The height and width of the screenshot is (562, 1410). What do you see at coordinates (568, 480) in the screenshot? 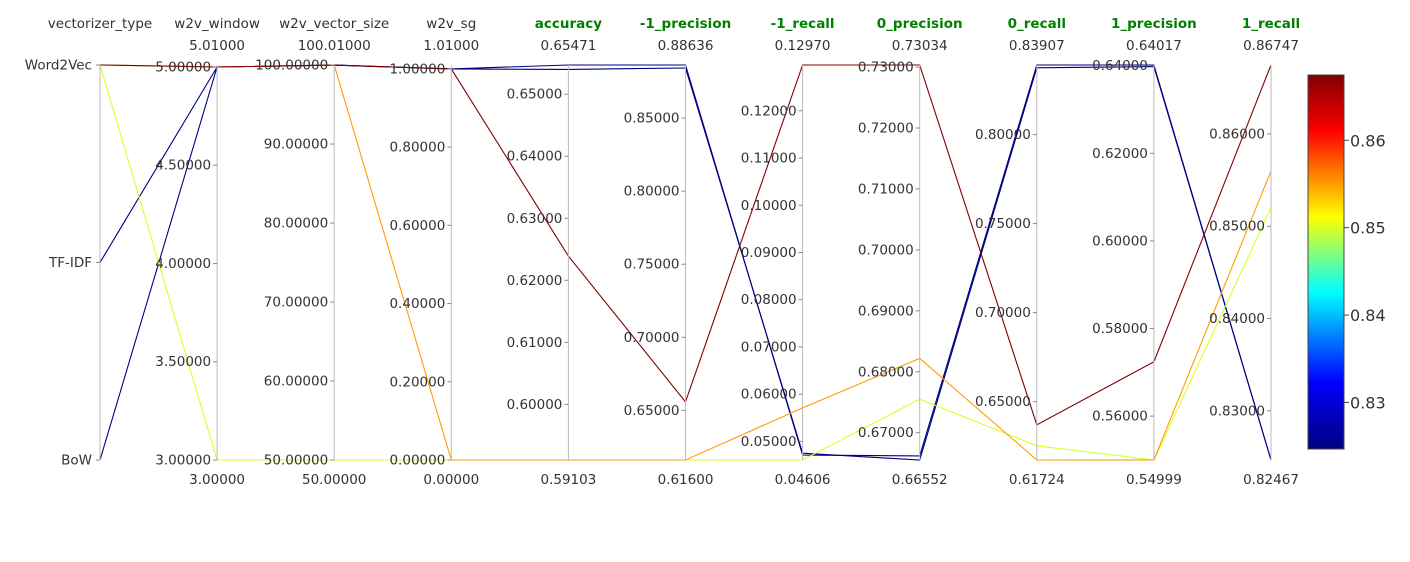
I see `axis-range-min: 0.59103` at bounding box center [568, 480].